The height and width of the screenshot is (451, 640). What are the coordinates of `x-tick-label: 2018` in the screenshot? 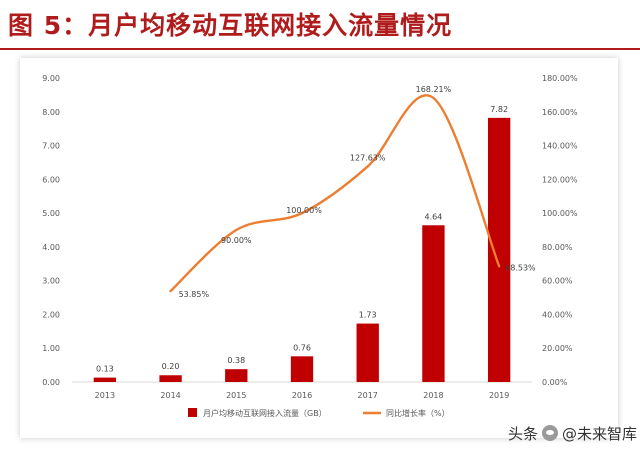 It's located at (433, 395).